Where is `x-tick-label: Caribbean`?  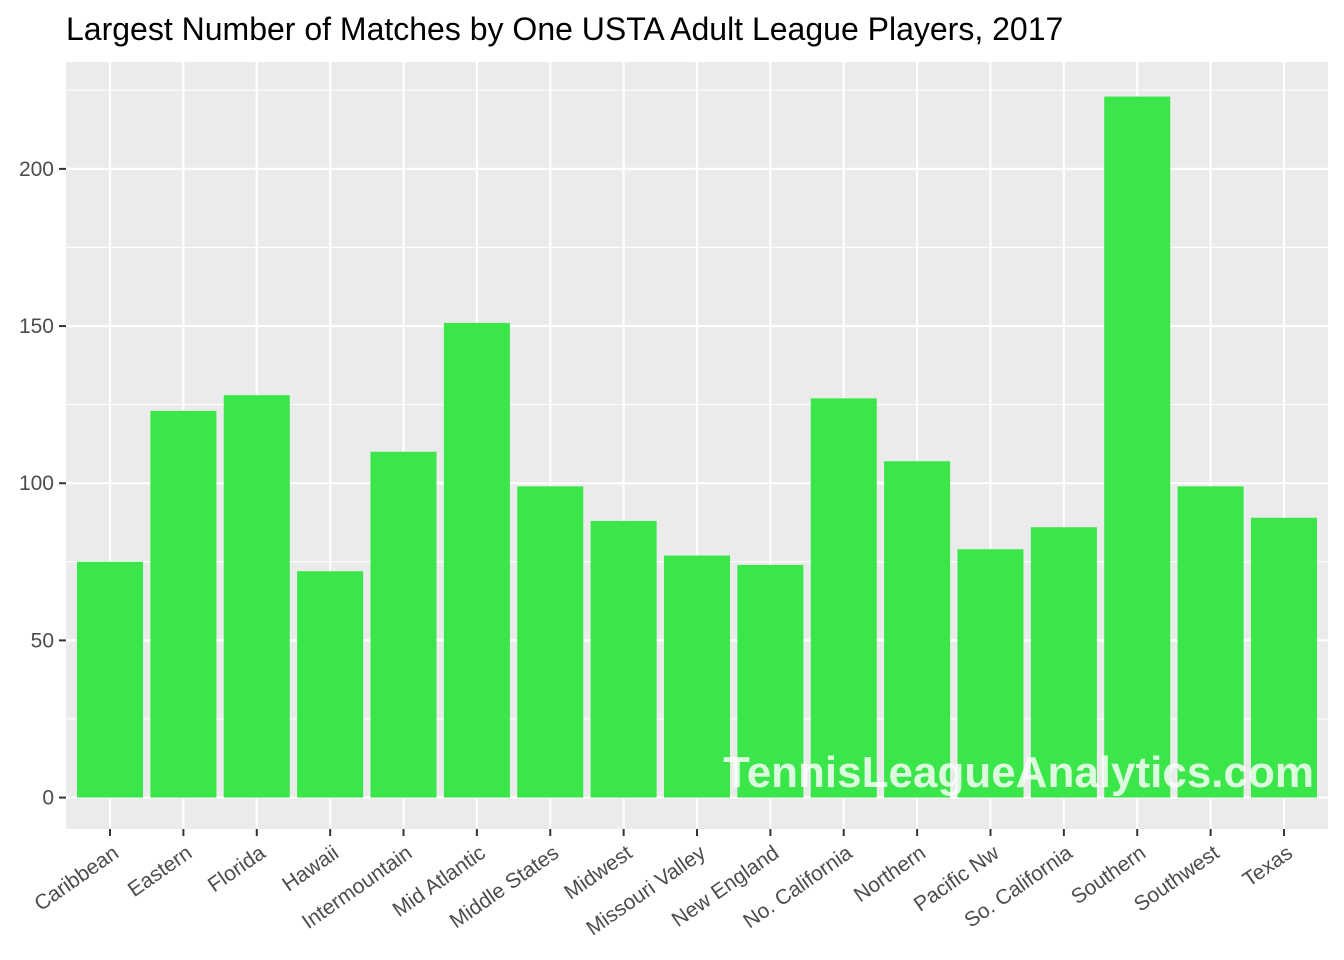
x-tick-label: Caribbean is located at coordinates (76, 878).